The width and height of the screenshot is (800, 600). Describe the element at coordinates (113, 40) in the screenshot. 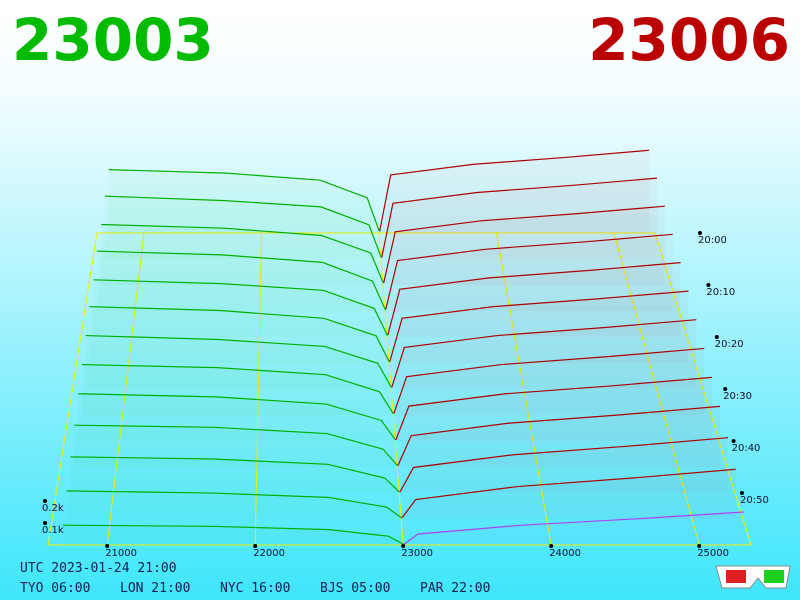

I see `bid-title: 23003` at that location.